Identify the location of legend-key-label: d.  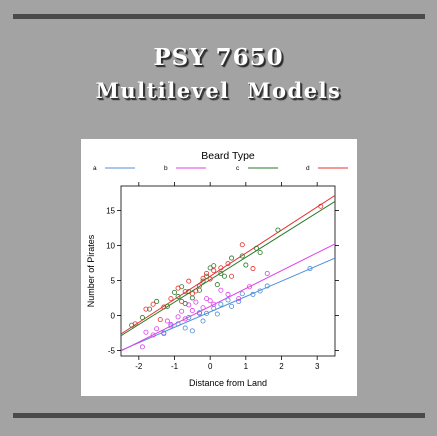
(308, 168).